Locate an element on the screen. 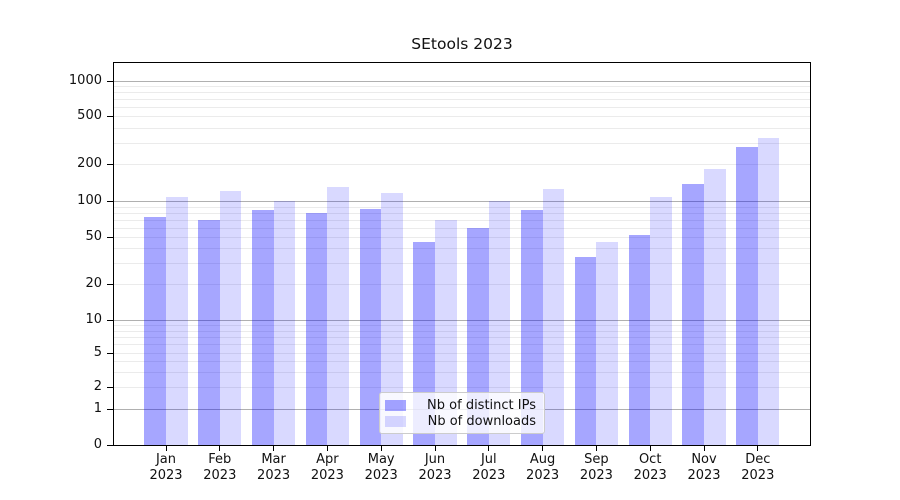 The image size is (900, 500). x-axis-tick-label-nov: Nov 2023 is located at coordinates (704, 468).